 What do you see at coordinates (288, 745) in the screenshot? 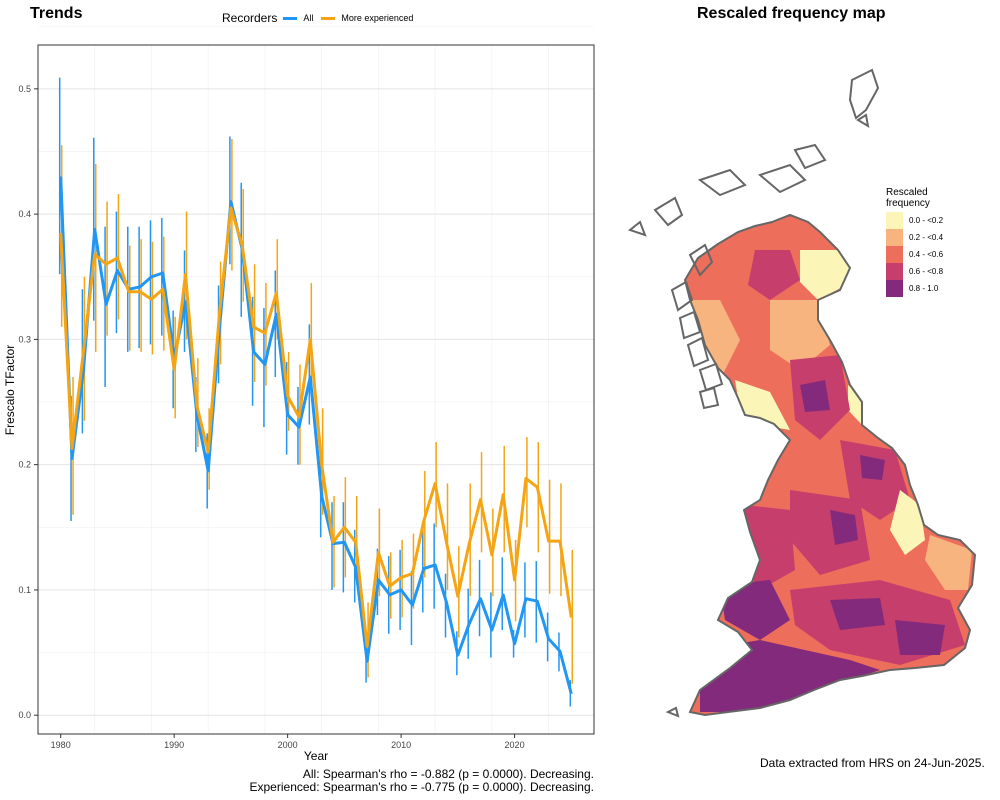
I see `x-tick-label: 2000` at bounding box center [288, 745].